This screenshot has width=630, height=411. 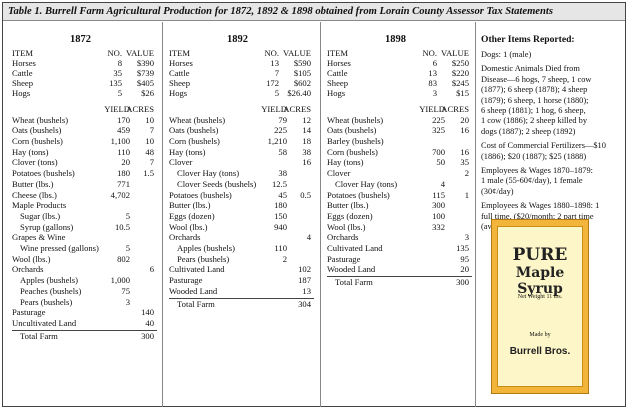 What do you see at coordinates (148, 173) in the screenshot?
I see `crop-acres: 1.5` at bounding box center [148, 173].